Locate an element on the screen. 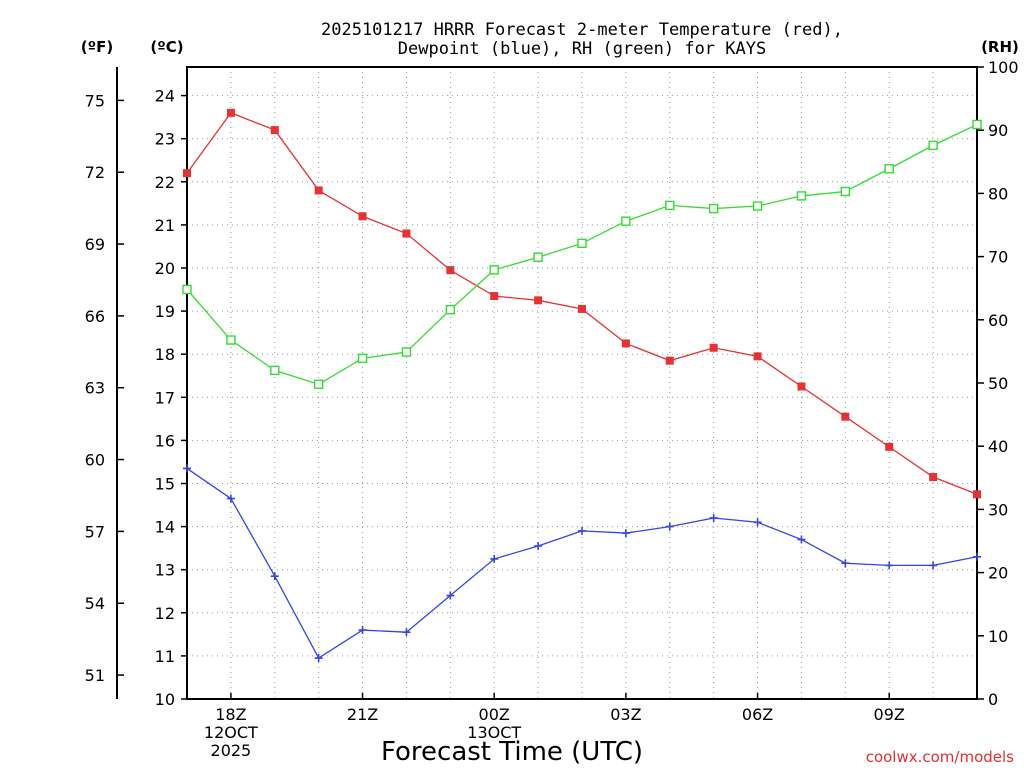 This screenshot has height=768, width=1024. celsius-tick-label: 23 is located at coordinates (165, 139).